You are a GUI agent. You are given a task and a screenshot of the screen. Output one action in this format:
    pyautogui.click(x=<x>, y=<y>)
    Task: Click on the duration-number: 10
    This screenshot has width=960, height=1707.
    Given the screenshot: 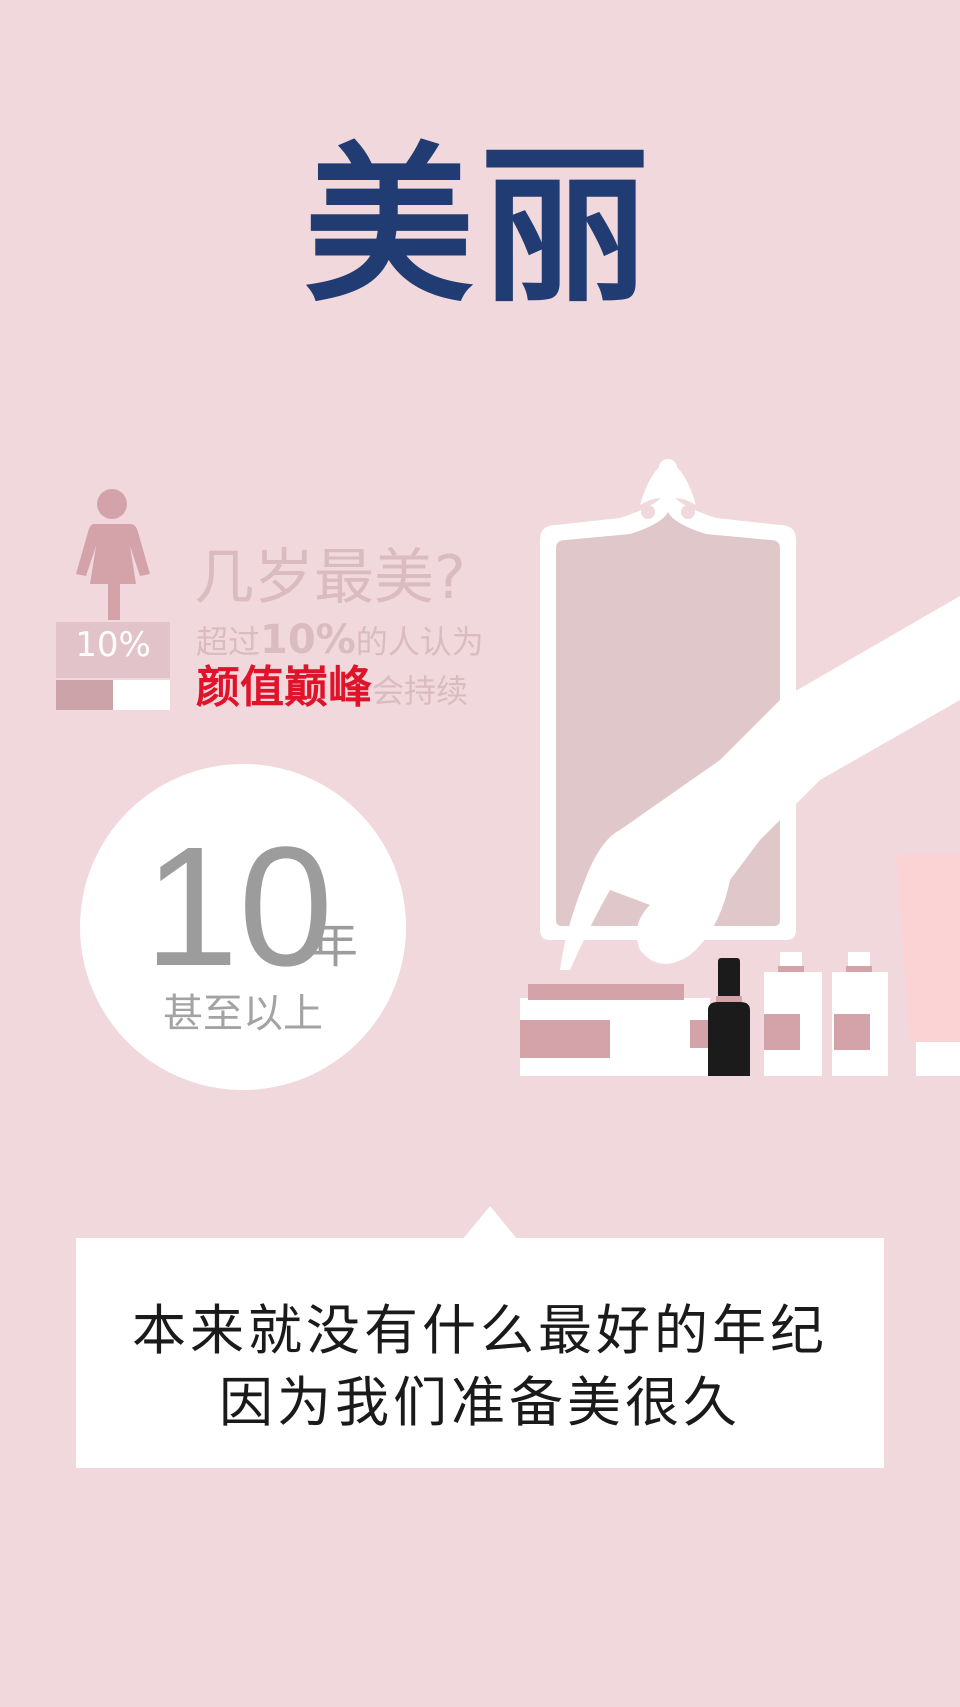 What is the action you would take?
    pyautogui.click(x=239, y=907)
    